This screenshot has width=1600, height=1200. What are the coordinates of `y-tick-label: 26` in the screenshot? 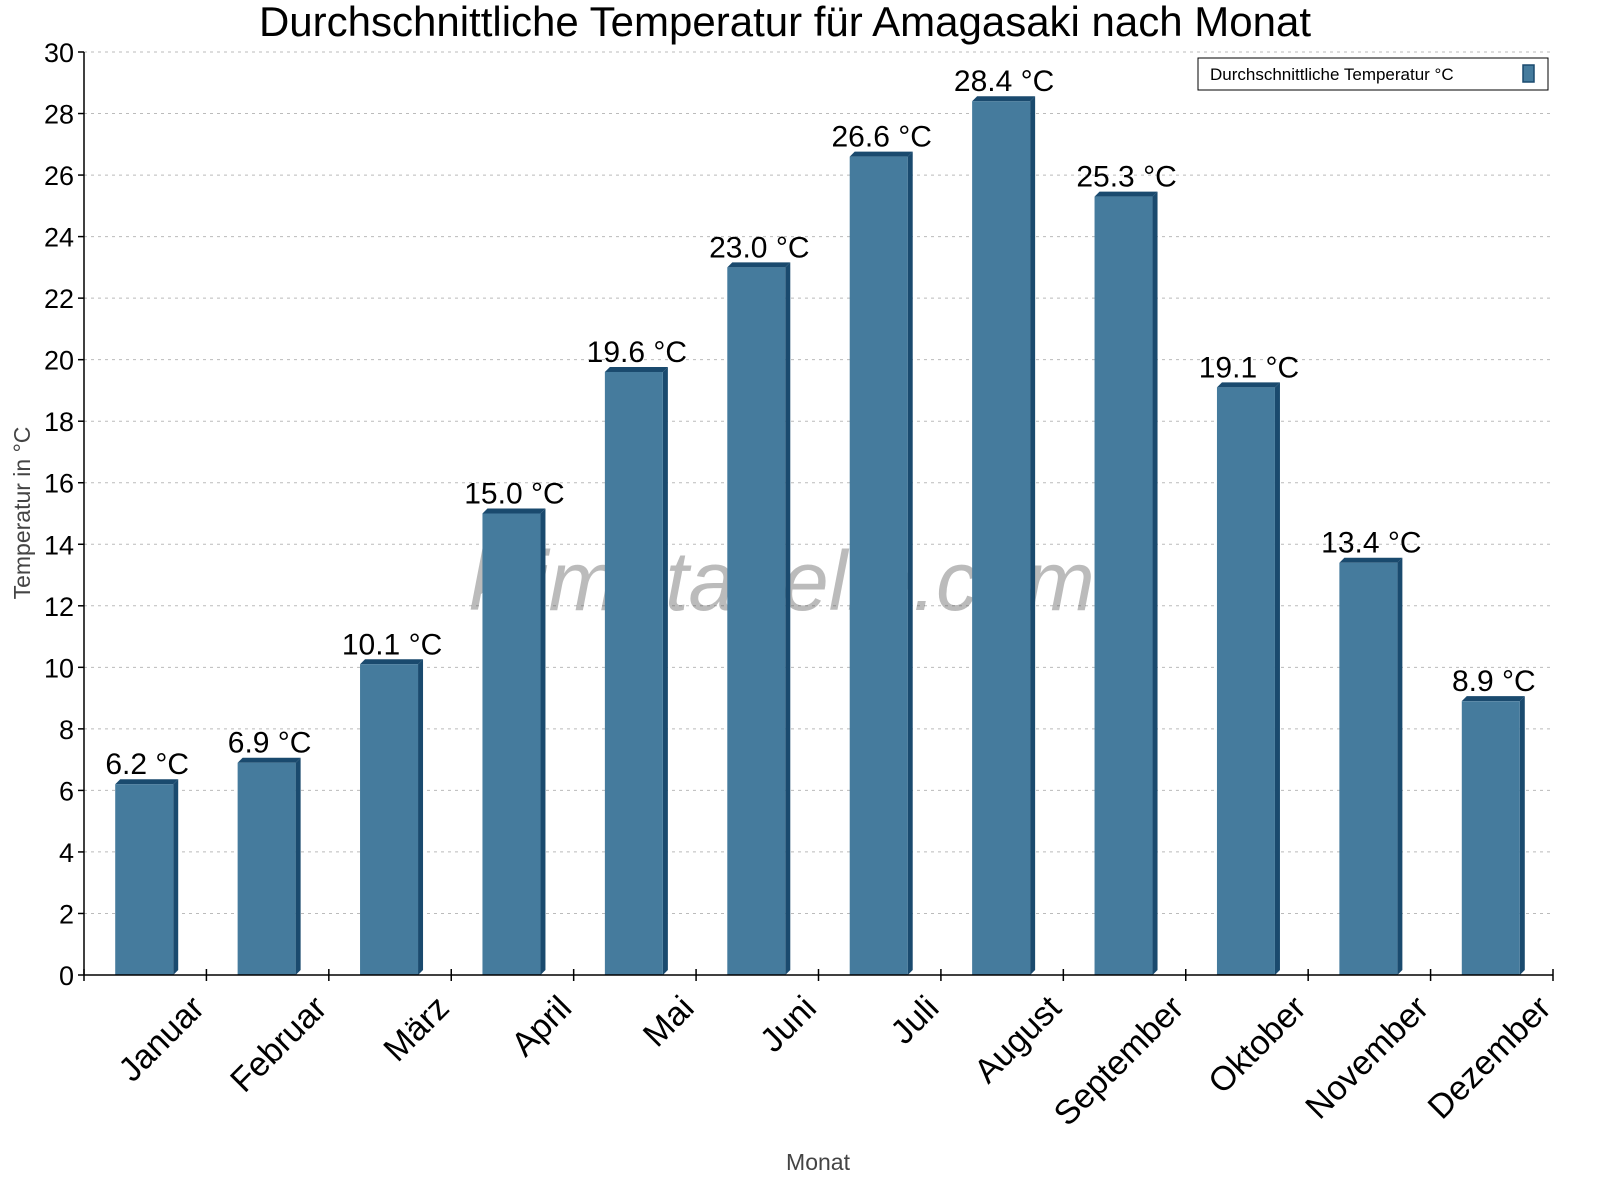 It's located at (59, 176).